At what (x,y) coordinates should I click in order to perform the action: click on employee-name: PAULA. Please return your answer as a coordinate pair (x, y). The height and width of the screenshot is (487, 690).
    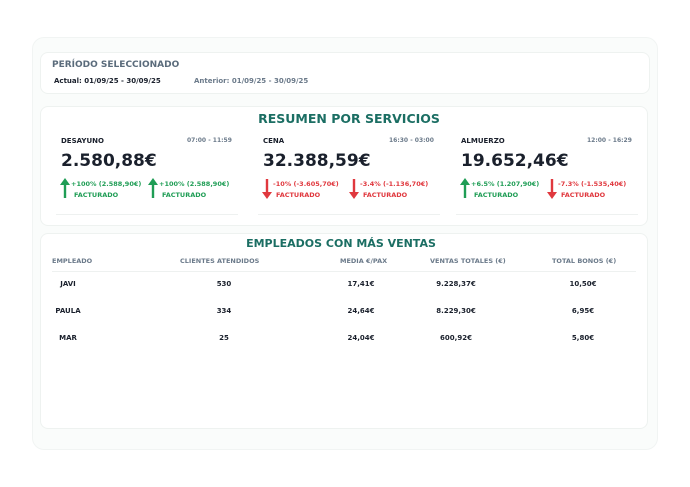
    Looking at the image, I should click on (68, 311).